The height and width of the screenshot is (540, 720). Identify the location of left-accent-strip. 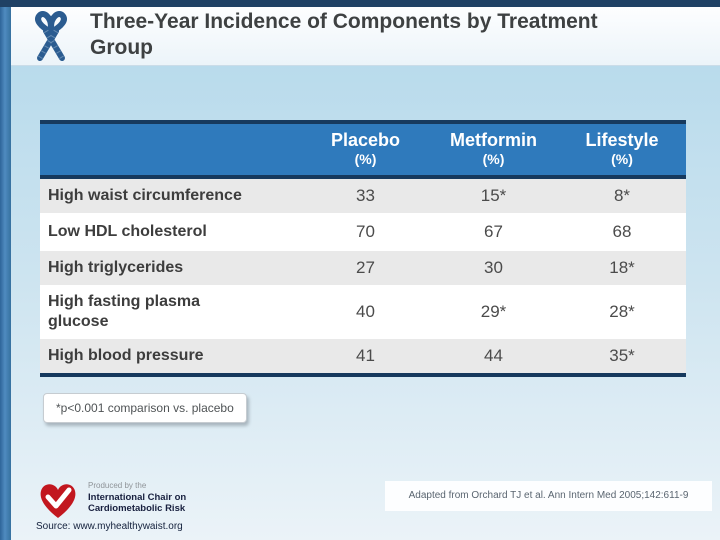
(5, 270).